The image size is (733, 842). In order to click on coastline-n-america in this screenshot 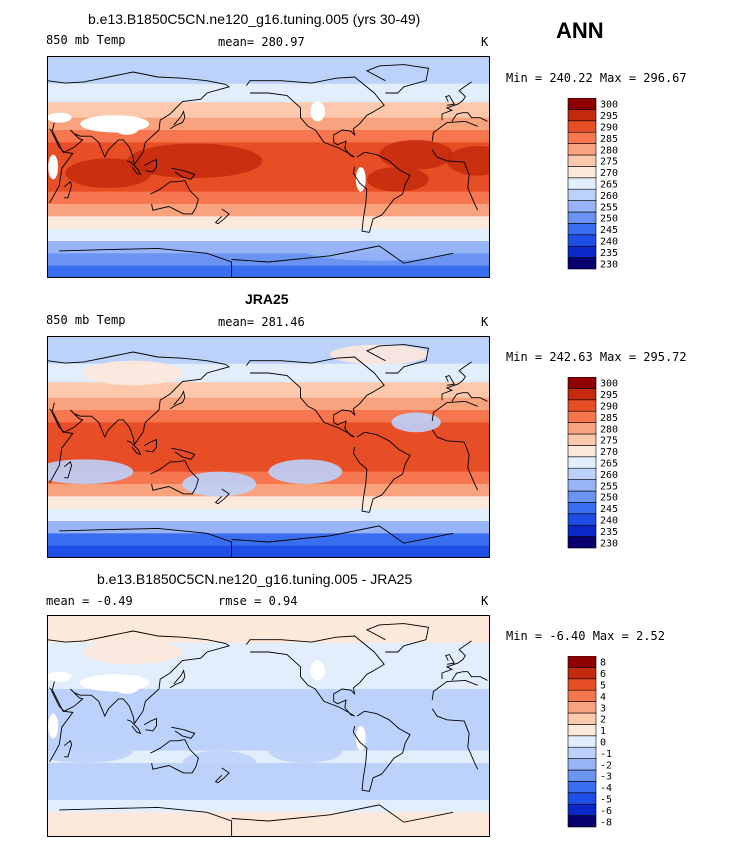, I will do `click(315, 117)`.